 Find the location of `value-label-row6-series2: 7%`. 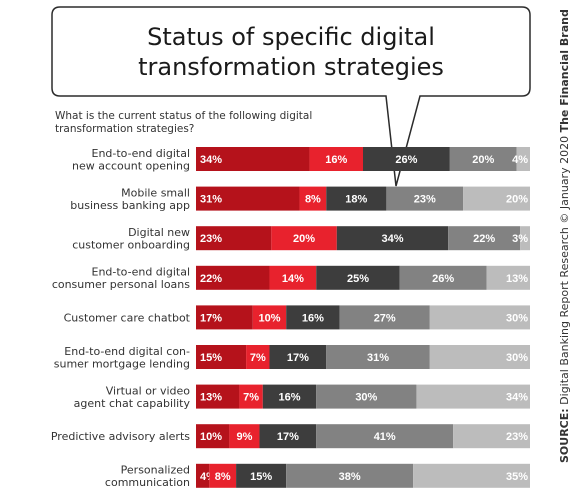

value-label-row6-series2: 7% is located at coordinates (258, 358).